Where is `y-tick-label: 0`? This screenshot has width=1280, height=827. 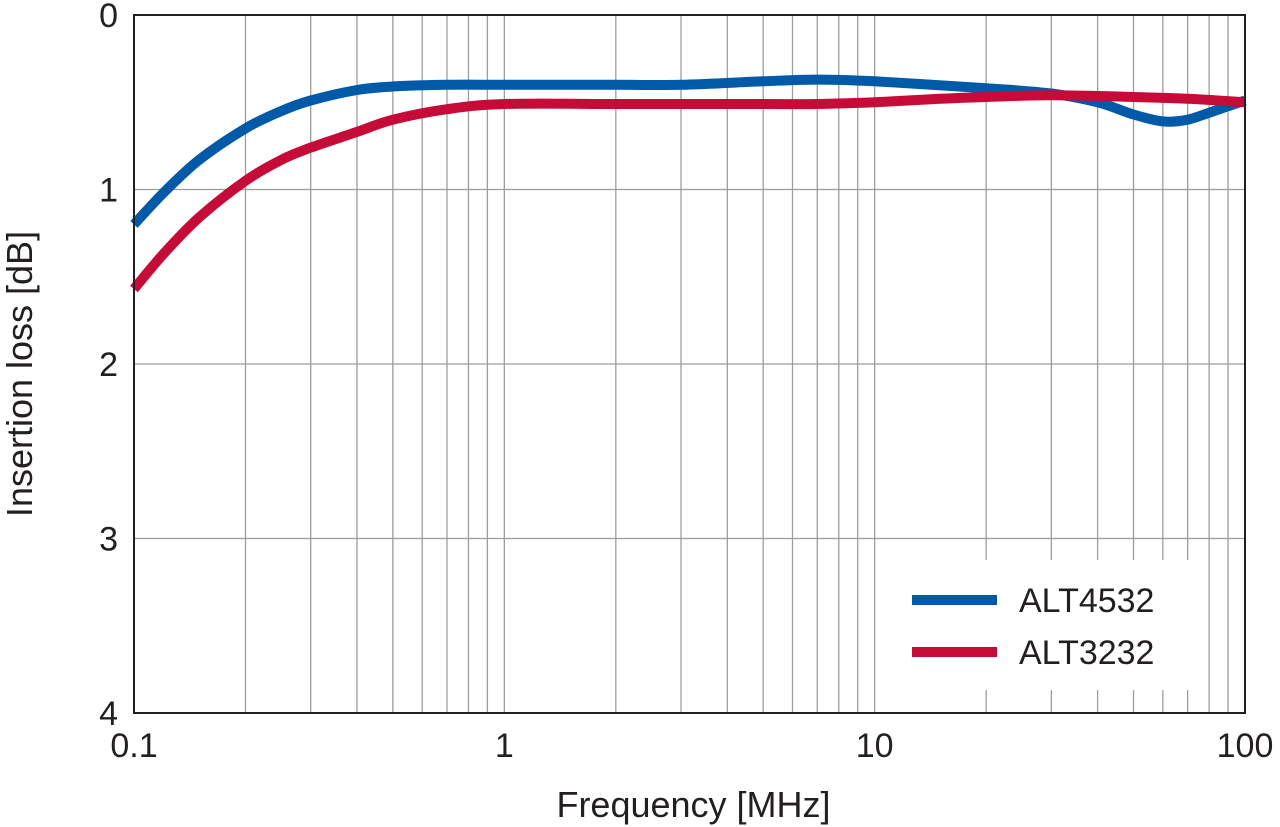
y-tick-label: 0 is located at coordinates (108, 17).